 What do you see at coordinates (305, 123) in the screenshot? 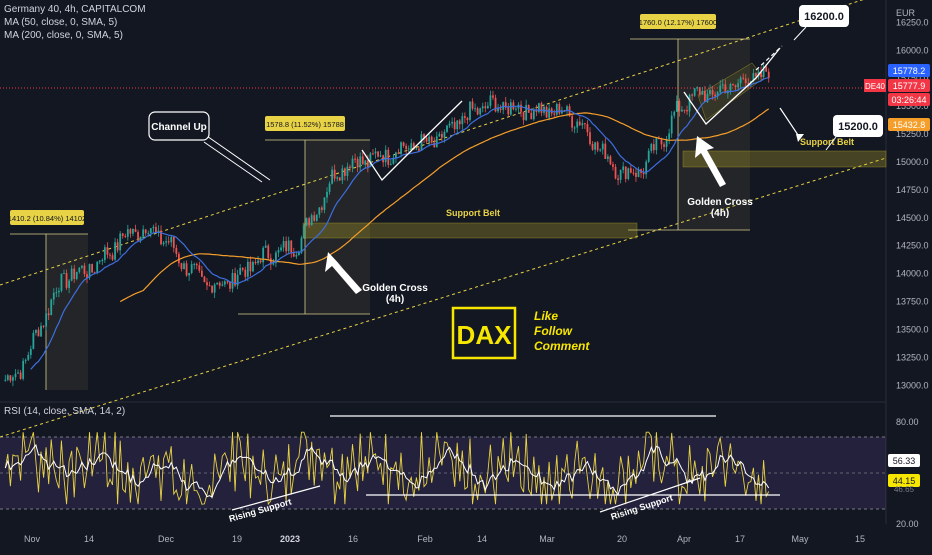
I see `measure-label-2-bg` at bounding box center [305, 123].